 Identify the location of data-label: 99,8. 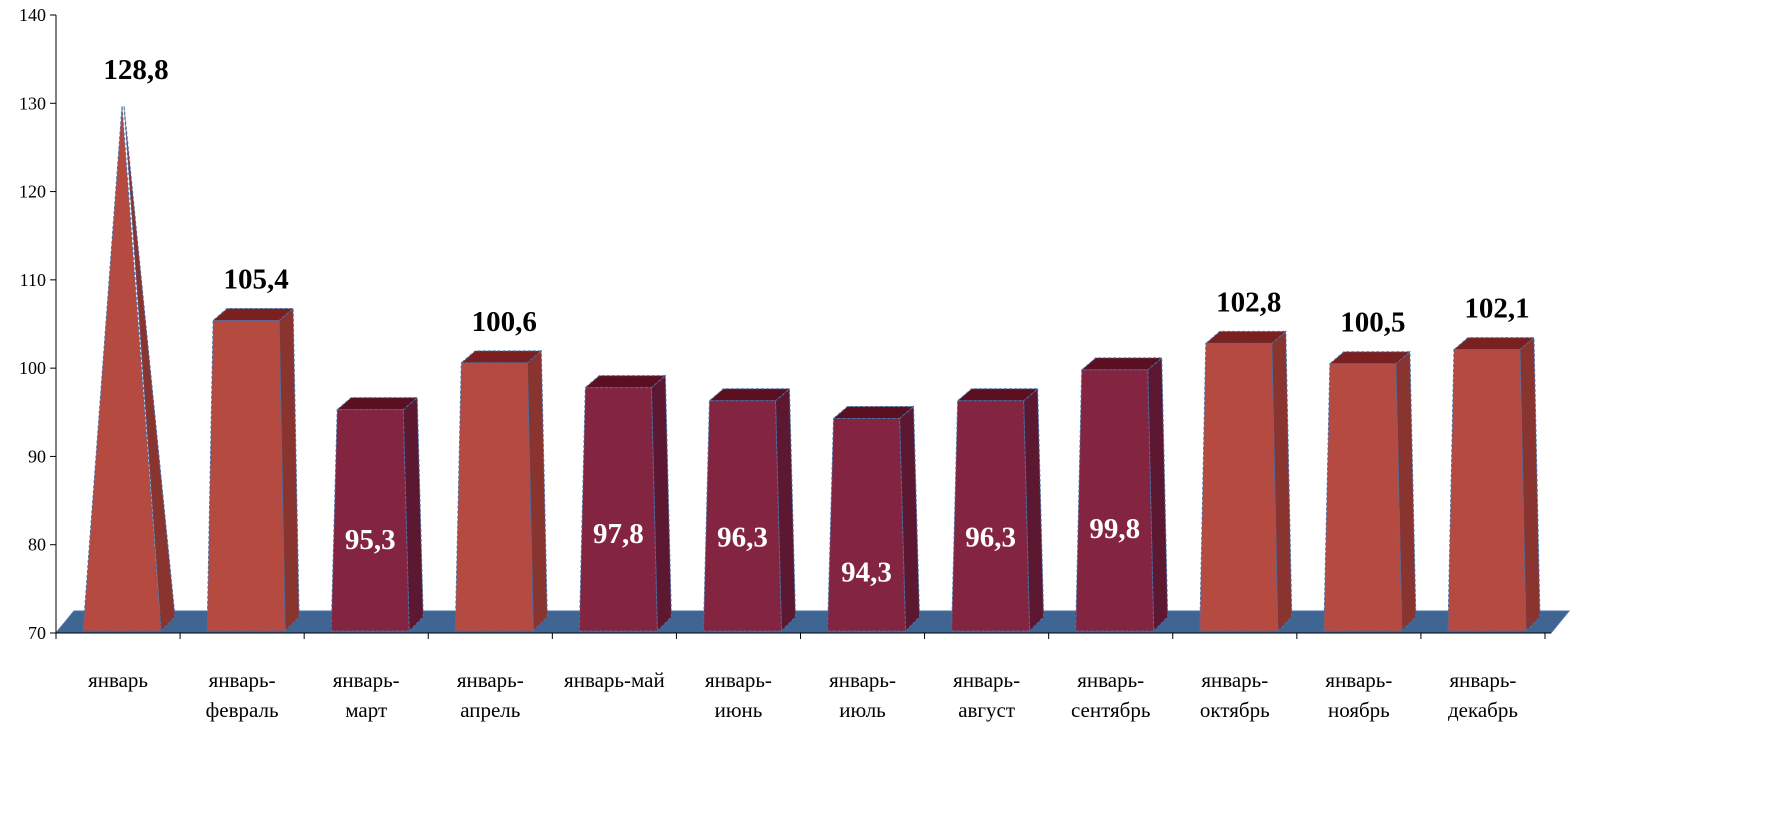
(1114, 529).